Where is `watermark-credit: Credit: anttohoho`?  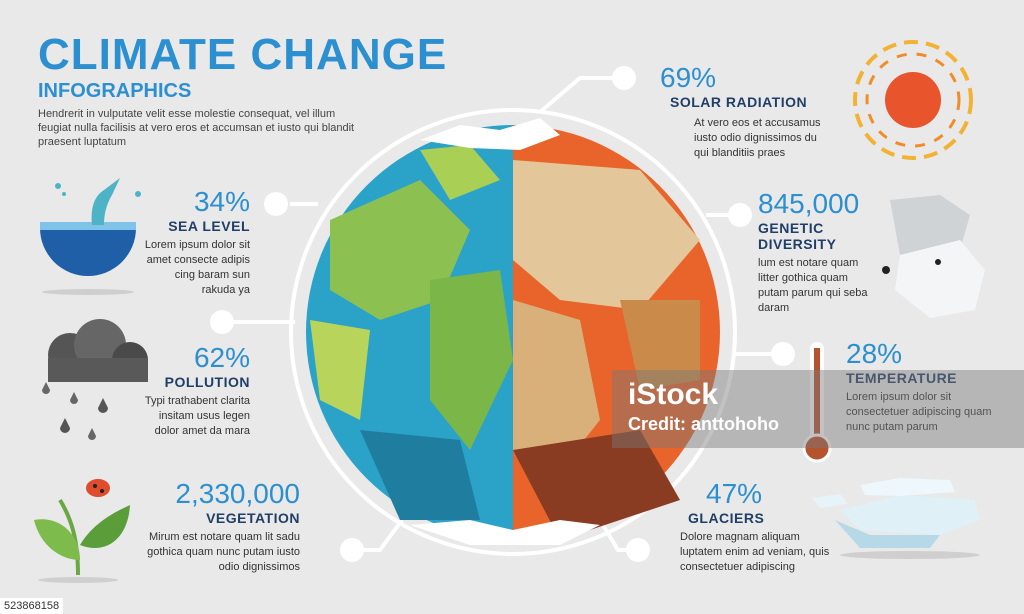
watermark-credit: Credit: anttohoho is located at coordinates (703, 424).